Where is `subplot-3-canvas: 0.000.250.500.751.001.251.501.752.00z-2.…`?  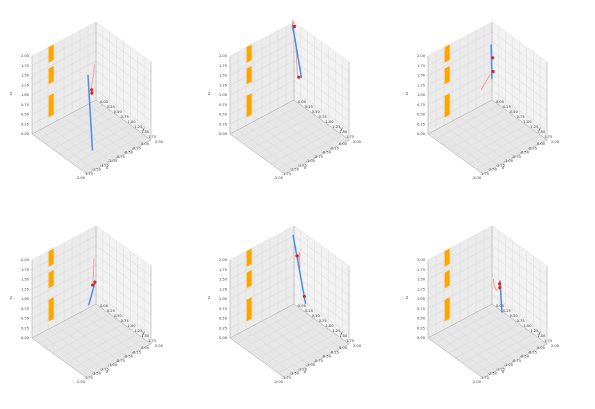
subplot-3-canvas: 0.000.250.500.751.001.251.501.752.00z-2.… is located at coordinates (483, 100).